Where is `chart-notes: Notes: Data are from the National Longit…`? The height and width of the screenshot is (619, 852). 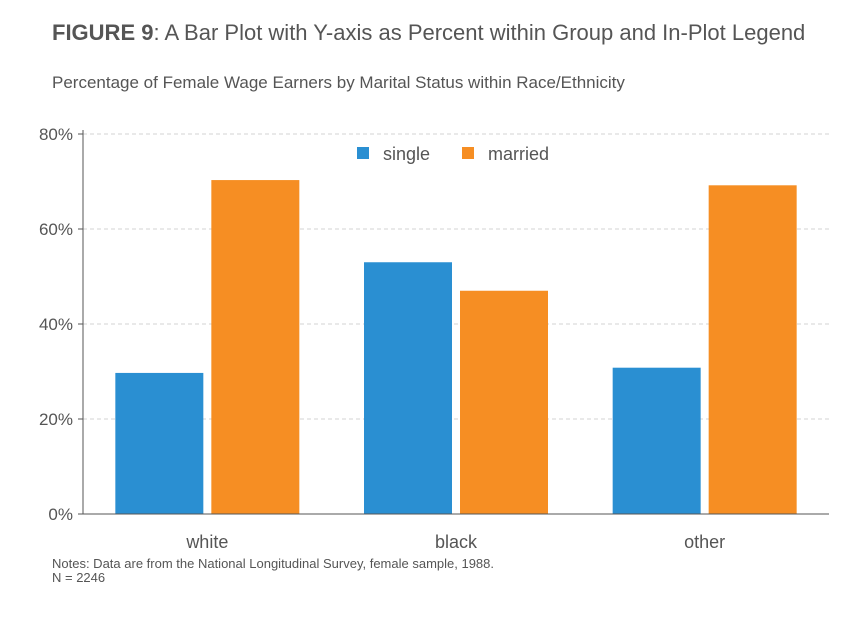 chart-notes: Notes: Data are from the National Longit… is located at coordinates (273, 571).